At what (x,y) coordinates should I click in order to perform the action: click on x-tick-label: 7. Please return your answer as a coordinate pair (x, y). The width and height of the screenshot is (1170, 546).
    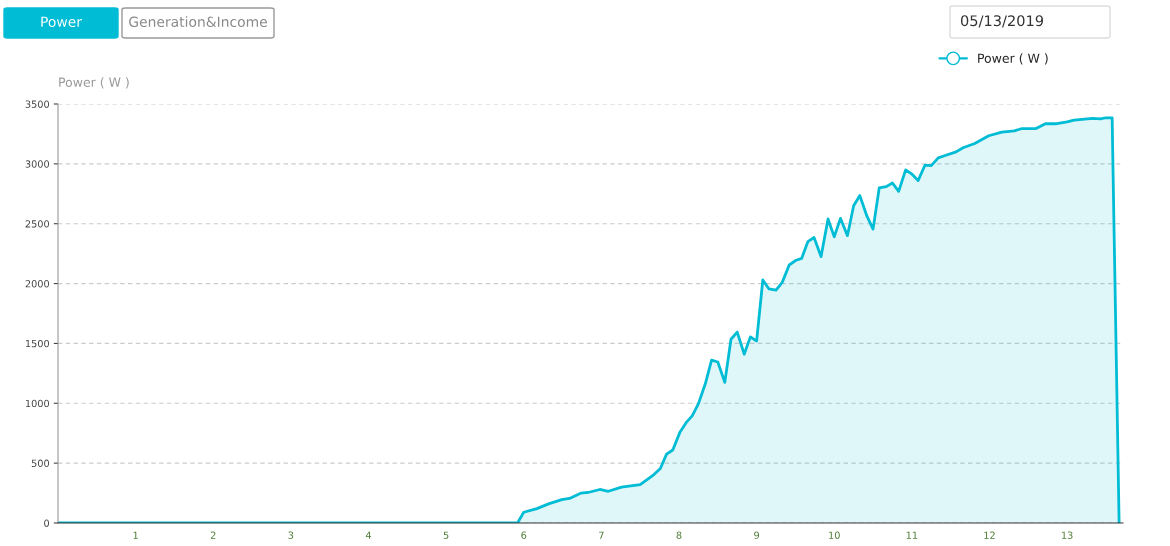
    Looking at the image, I should click on (601, 535).